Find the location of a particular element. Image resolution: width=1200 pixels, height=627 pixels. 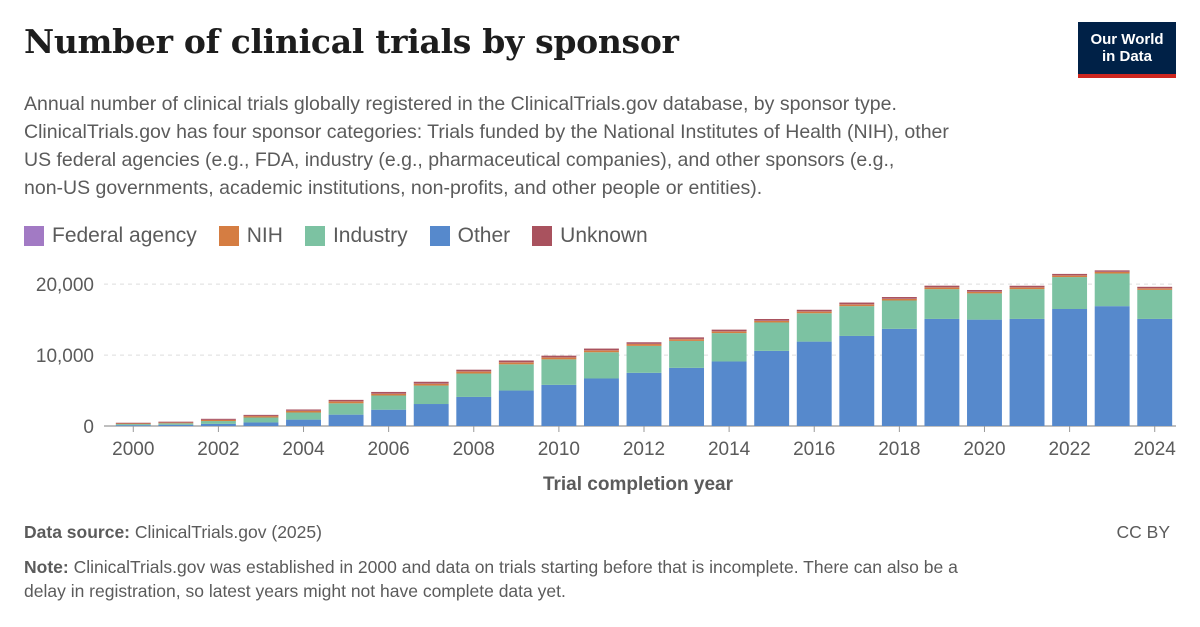

legend-item-other: Other is located at coordinates (469, 236).